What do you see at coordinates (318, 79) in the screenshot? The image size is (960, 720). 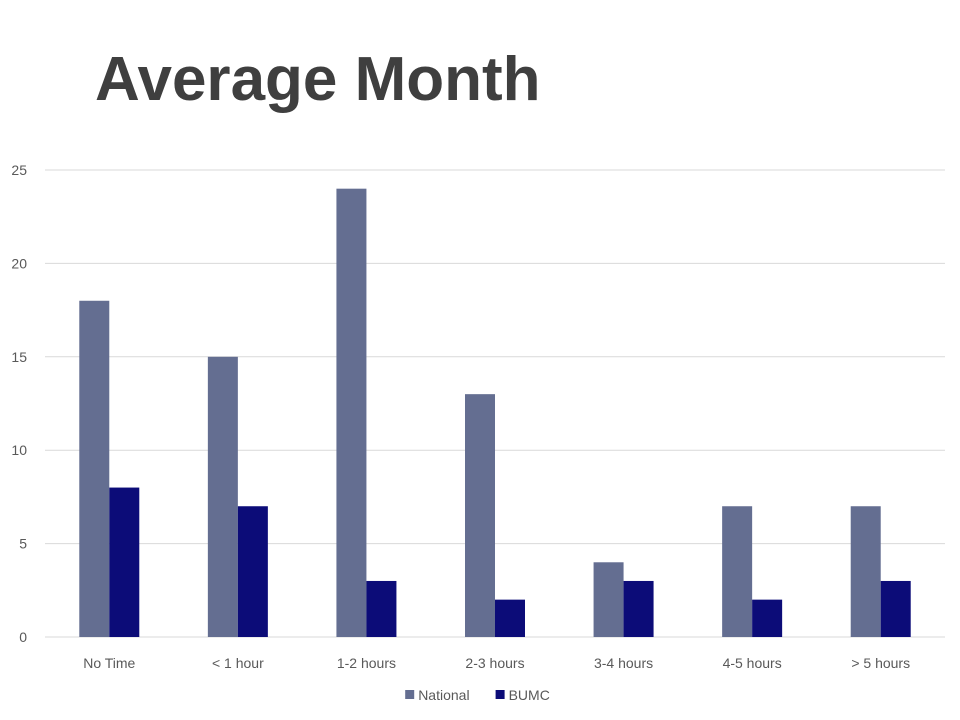 I see `slide-title: Average Month` at bounding box center [318, 79].